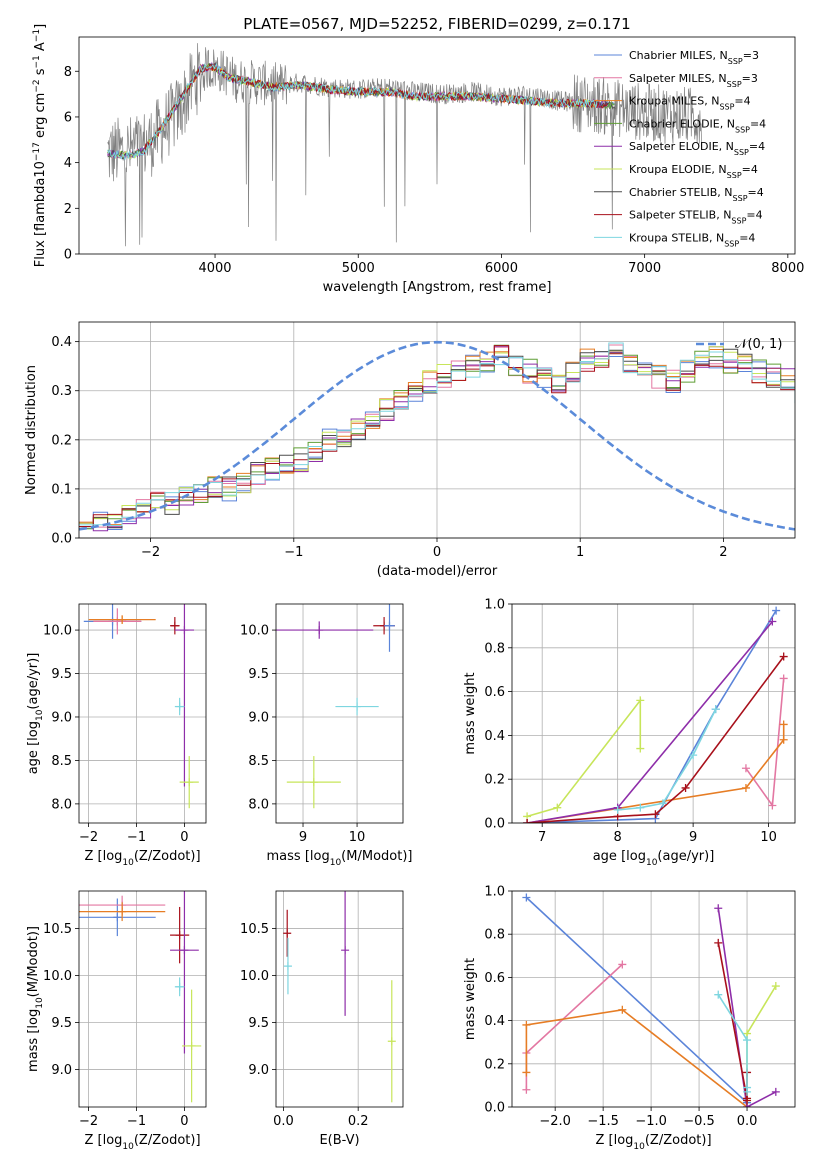 The image size is (819, 1170). What do you see at coordinates (653, 1142) in the screenshot?
I see `x-axis-label: Z [log10(Z/Zodot)]` at bounding box center [653, 1142].